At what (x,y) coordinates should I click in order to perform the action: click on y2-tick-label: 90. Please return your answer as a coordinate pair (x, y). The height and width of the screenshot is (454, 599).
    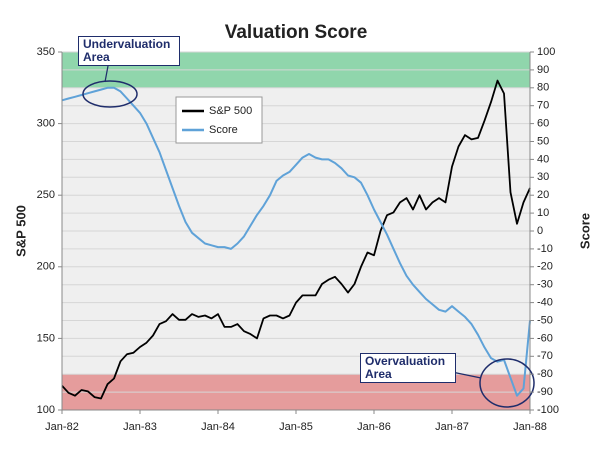
    Looking at the image, I should click on (543, 70).